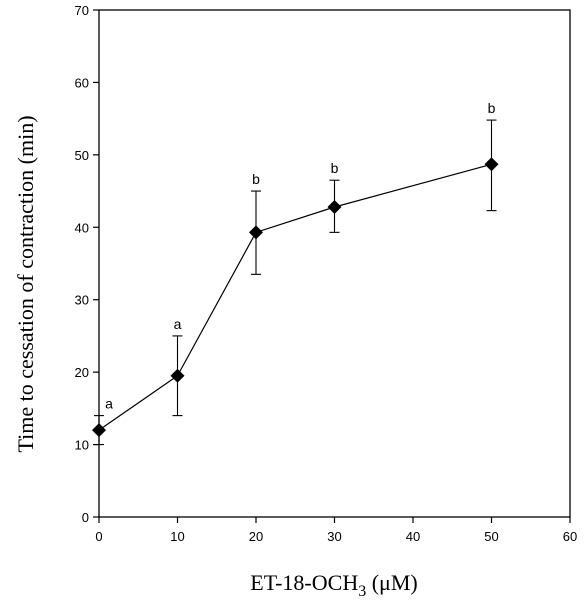 The width and height of the screenshot is (587, 600). Describe the element at coordinates (82, 10) in the screenshot. I see `y-tick-label: 70` at that location.